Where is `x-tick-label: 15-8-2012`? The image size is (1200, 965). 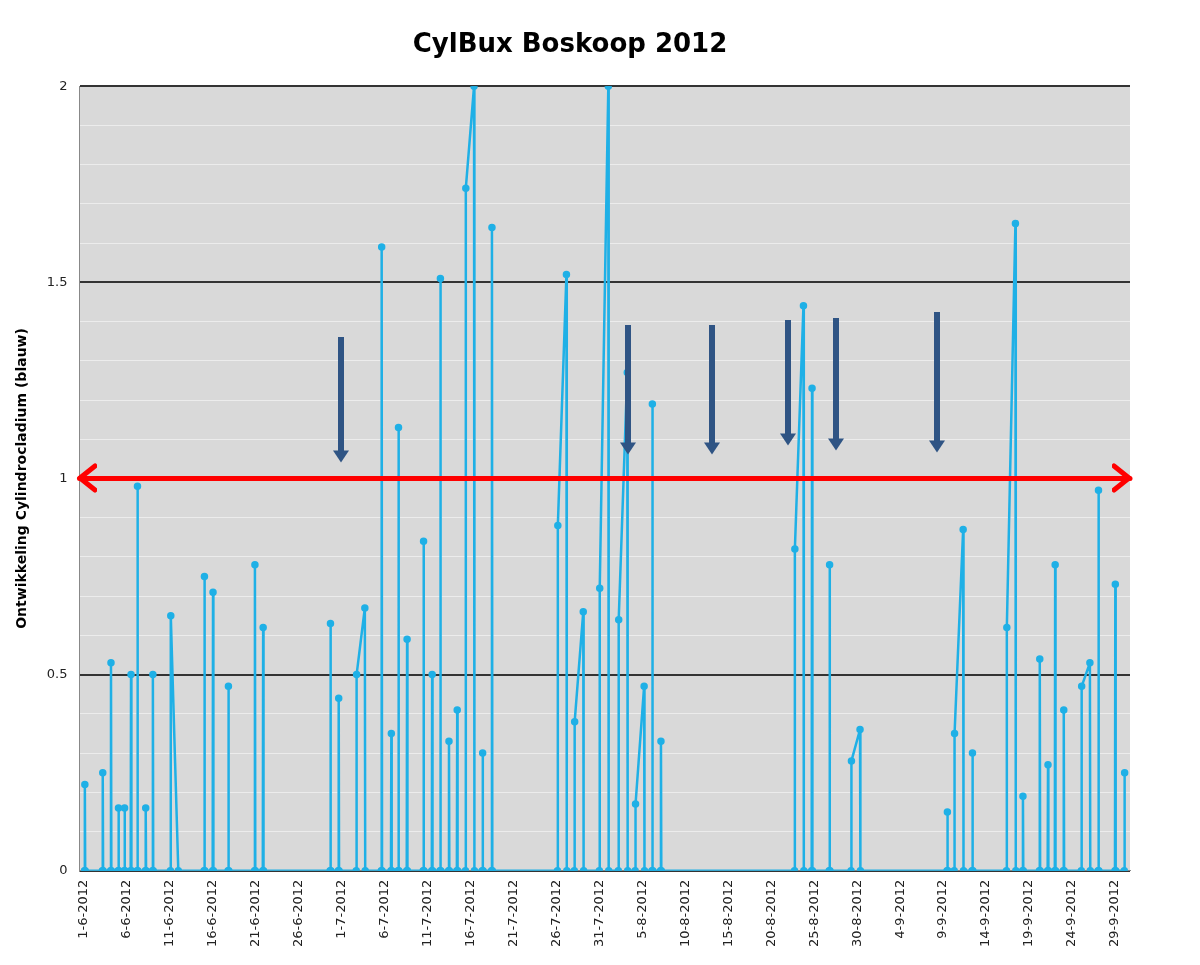 x-tick-label: 15-8-2012 is located at coordinates (727, 913).